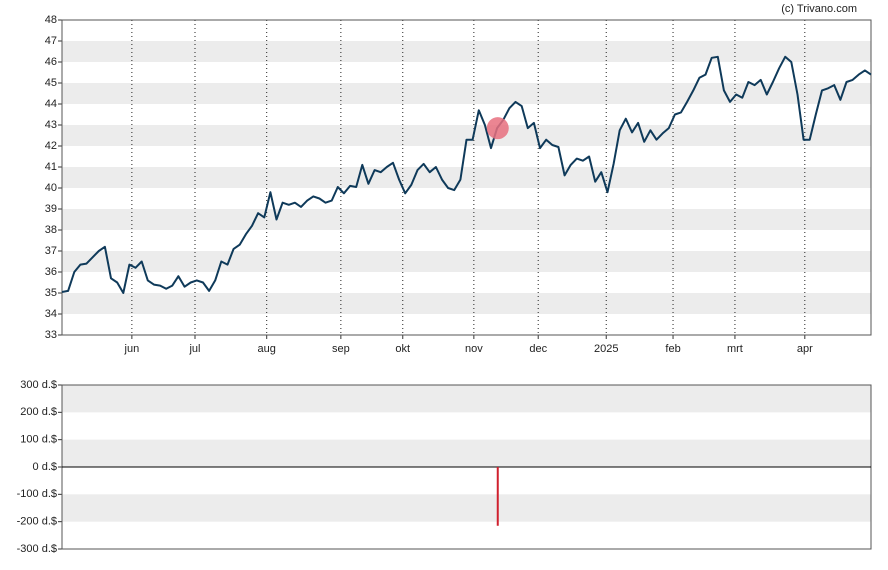 This screenshot has height=570, width=888. I want to click on y-tick-label: 40, so click(51, 188).